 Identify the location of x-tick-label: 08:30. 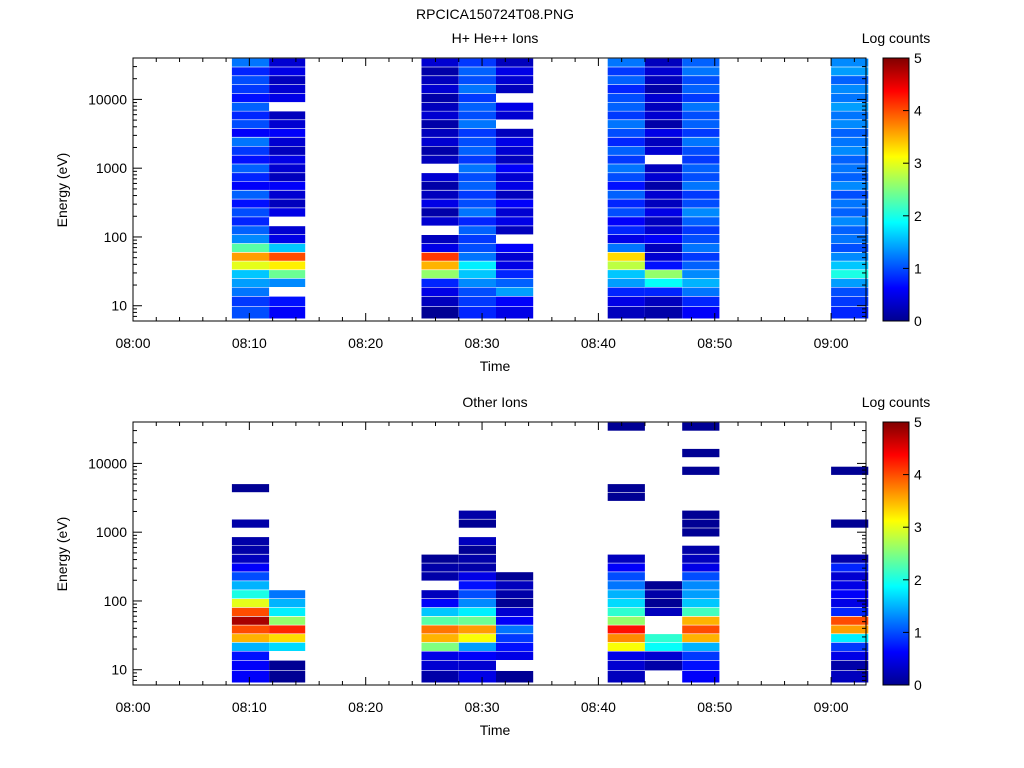
(482, 343).